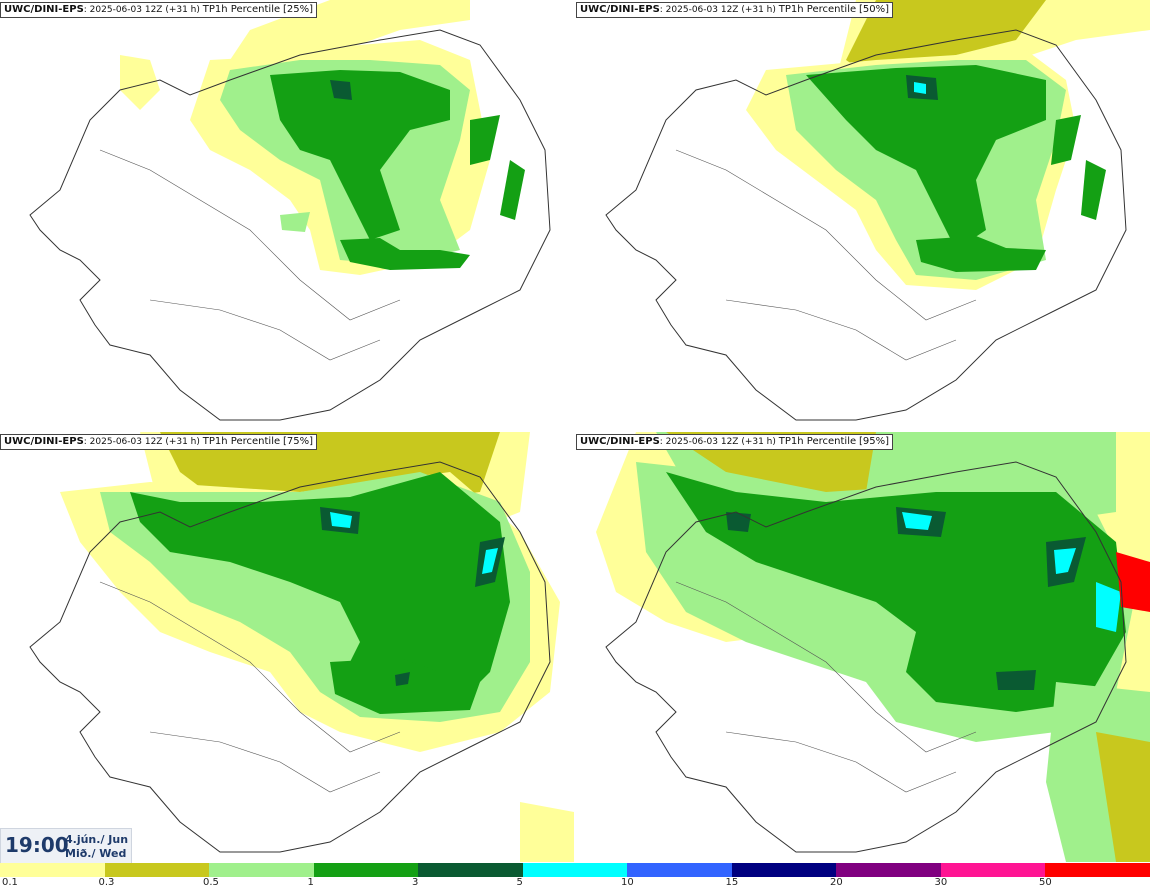 The height and width of the screenshot is (891, 1150). I want to click on valid-time-box: 19:00 4.jún./ Jun Mið./ Wed, so click(66, 846).